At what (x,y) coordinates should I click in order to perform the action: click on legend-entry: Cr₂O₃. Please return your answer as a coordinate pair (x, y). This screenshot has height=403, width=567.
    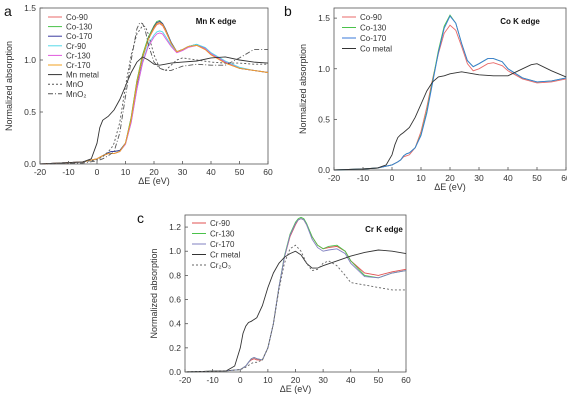
    Looking at the image, I should click on (220, 265).